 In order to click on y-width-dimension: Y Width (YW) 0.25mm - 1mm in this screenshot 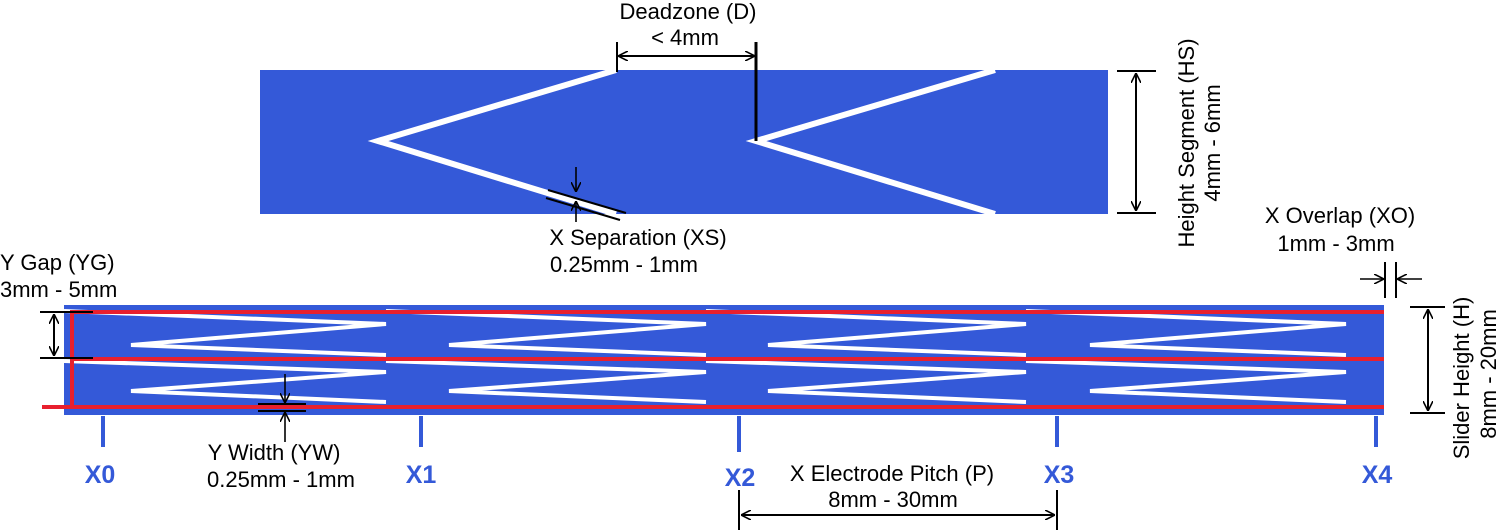, I will do `click(281, 433)`.